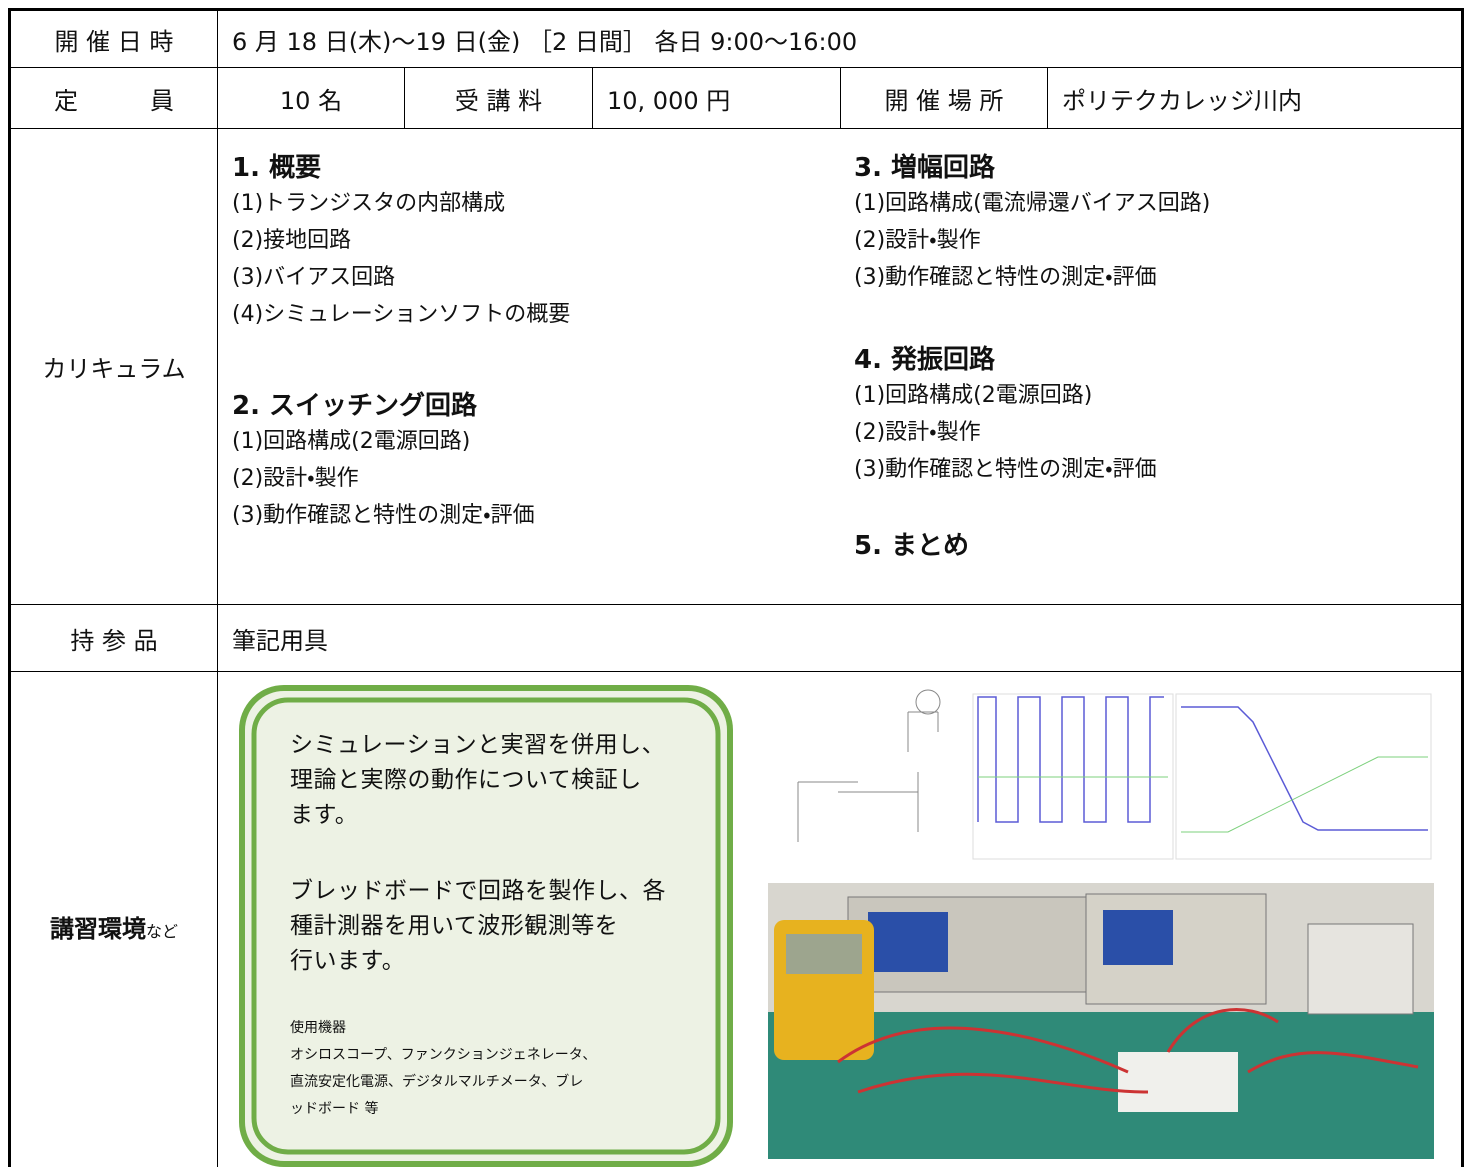 This screenshot has height=1167, width=1470. What do you see at coordinates (443, 1055) in the screenshot?
I see `equipment-line: オシロスコープ、ファンクションジェネレータ、` at bounding box center [443, 1055].